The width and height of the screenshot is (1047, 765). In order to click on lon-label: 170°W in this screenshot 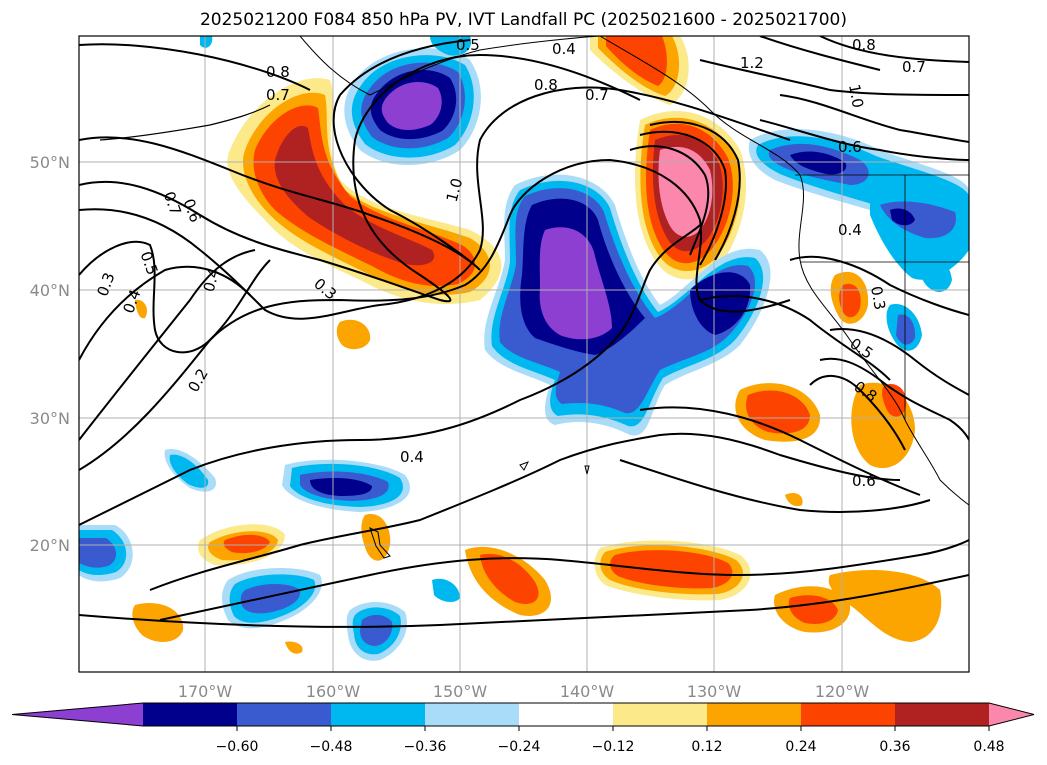, I will do `click(205, 691)`.